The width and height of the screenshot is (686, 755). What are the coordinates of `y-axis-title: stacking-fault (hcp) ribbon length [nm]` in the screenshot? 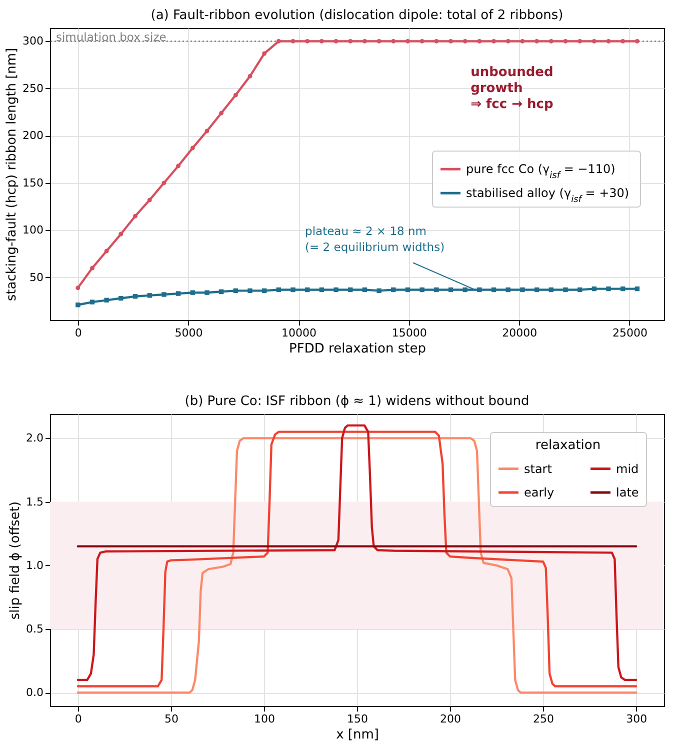 It's located at (12, 175).